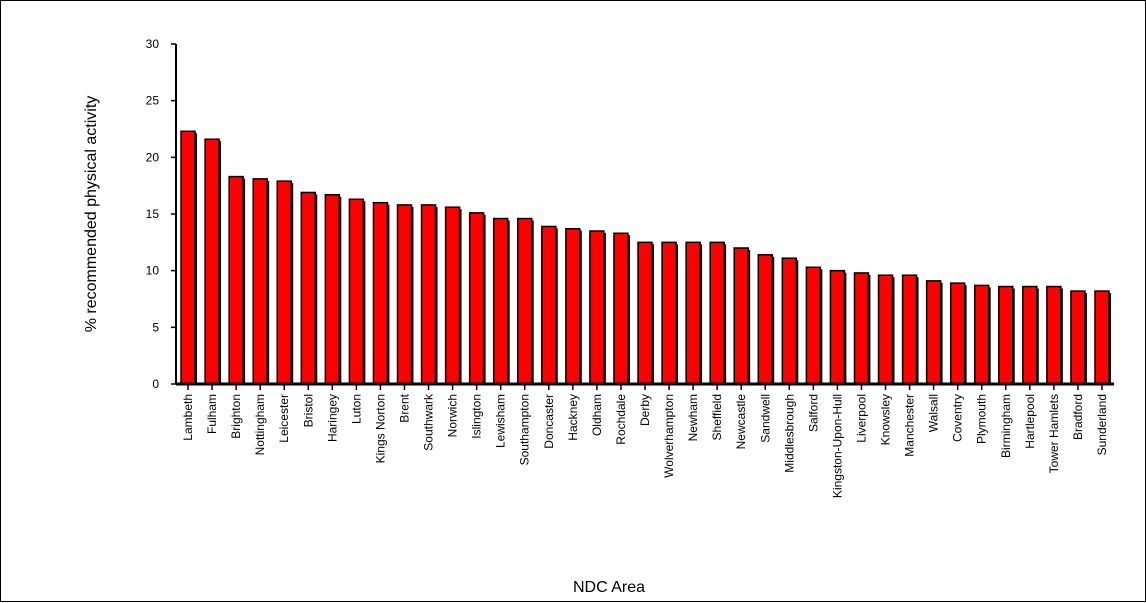  I want to click on x-tick-label: Hackney, so click(573, 417).